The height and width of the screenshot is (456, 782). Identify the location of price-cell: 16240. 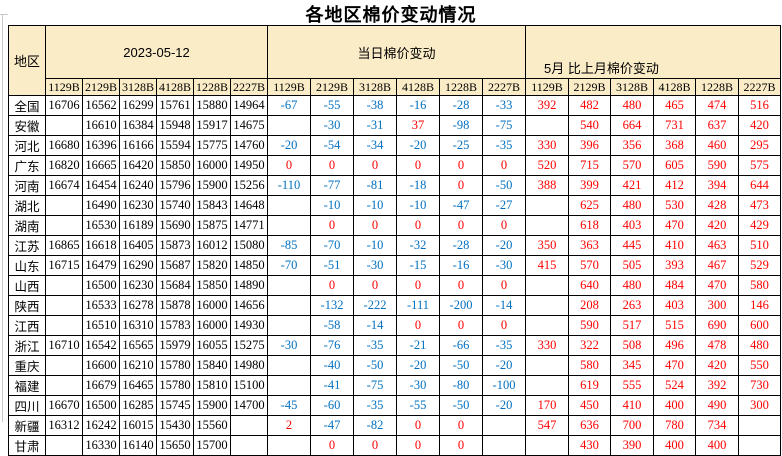
(138, 185).